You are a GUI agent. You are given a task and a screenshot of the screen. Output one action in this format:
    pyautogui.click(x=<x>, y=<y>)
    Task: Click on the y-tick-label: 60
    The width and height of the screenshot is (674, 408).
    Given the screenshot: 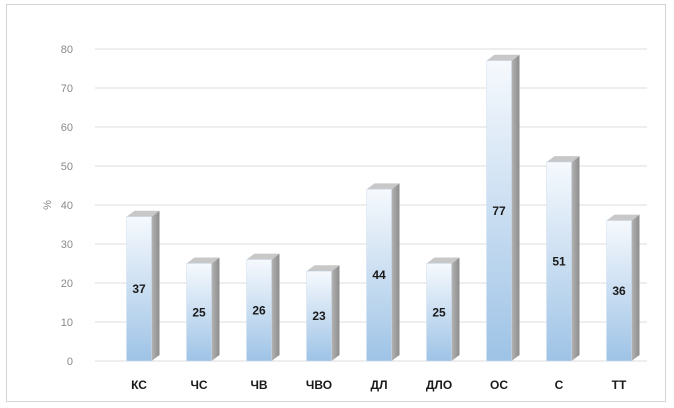 What is the action you would take?
    pyautogui.click(x=67, y=128)
    